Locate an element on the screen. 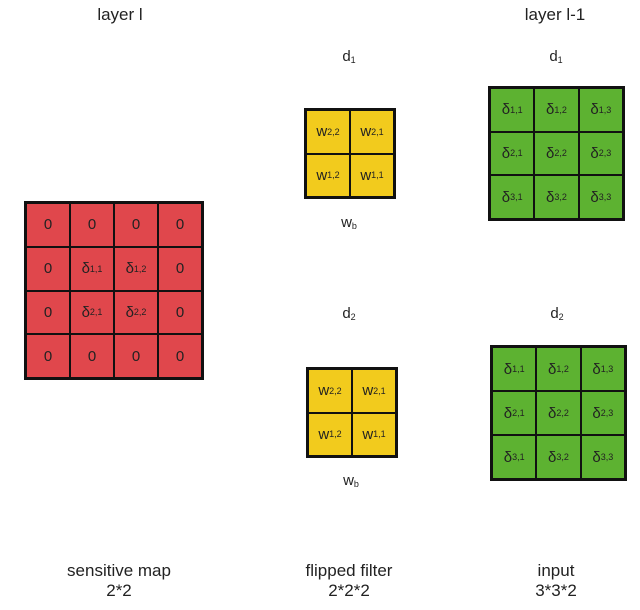  sensitive-map-title: sensitive map is located at coordinates (119, 570).